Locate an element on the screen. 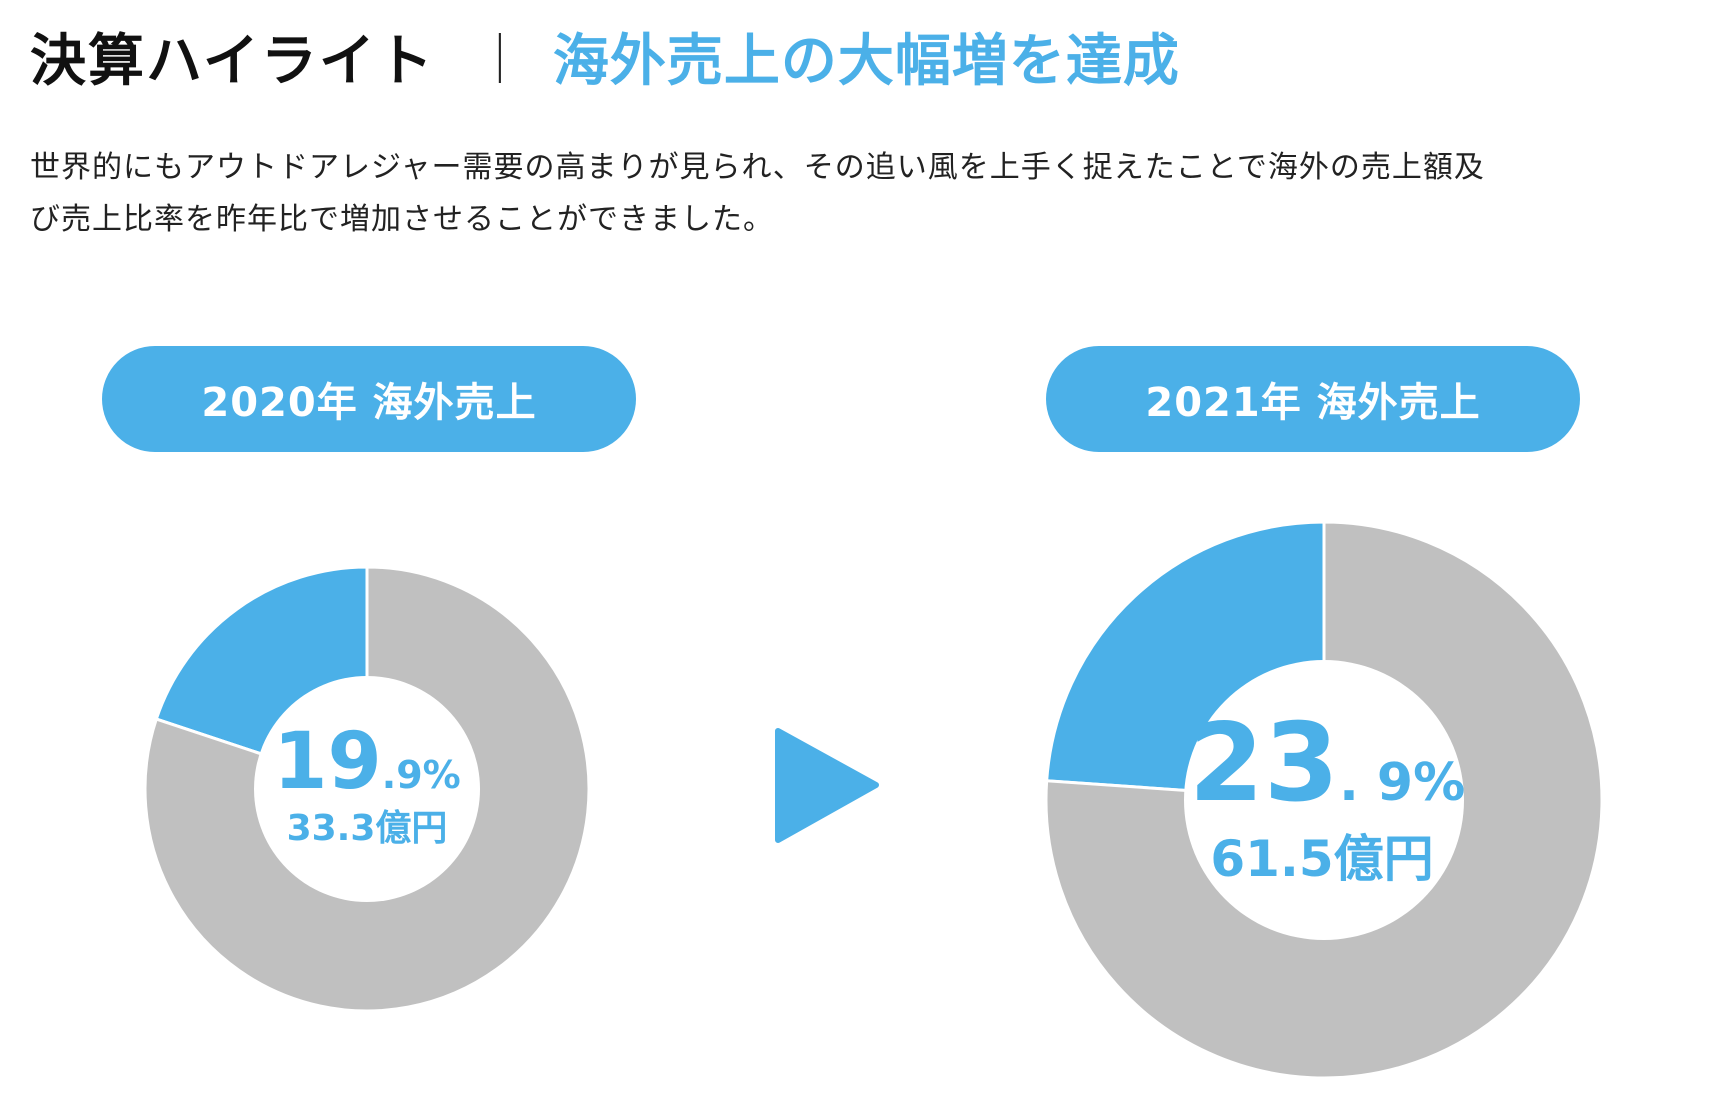  donut-hole-2020 is located at coordinates (367, 789).